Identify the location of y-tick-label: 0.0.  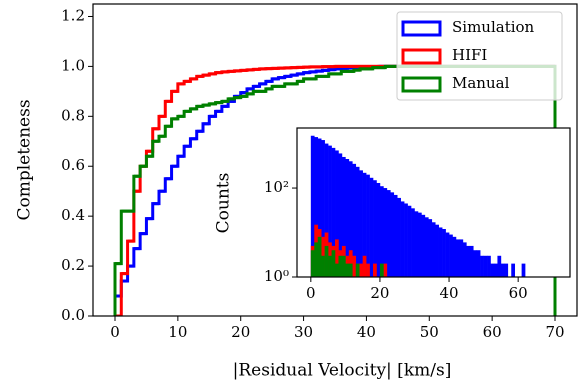
(73, 315).